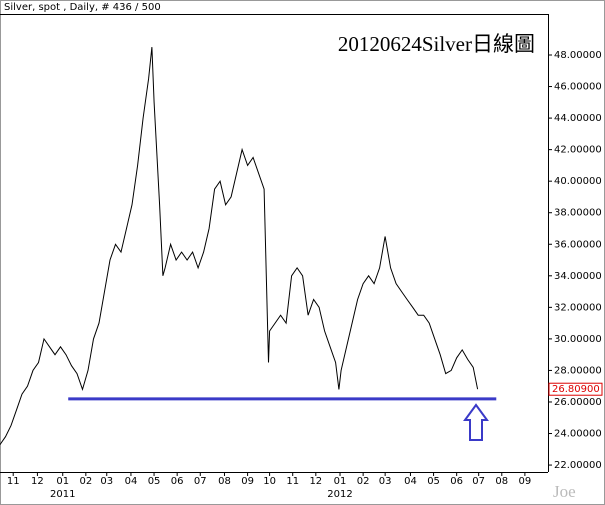 Image resolution: width=605 pixels, height=505 pixels. I want to click on last-value-label: 26.80900, so click(576, 389).